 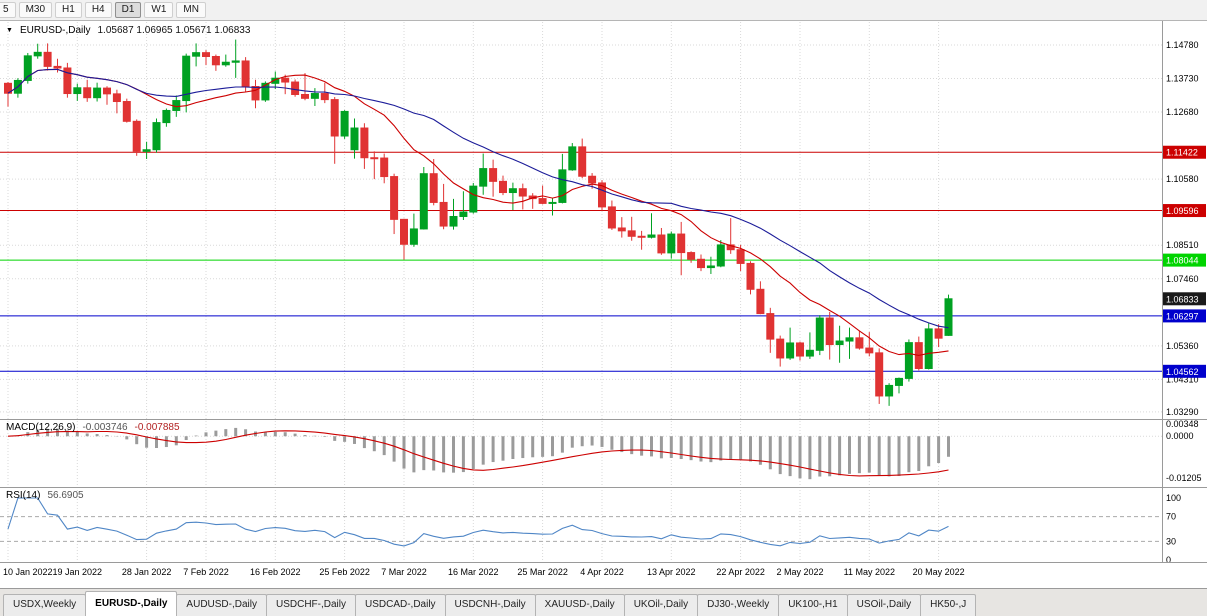 I want to click on tab-dj30-weekly: DJ30-,Weekly, so click(x=738, y=605).